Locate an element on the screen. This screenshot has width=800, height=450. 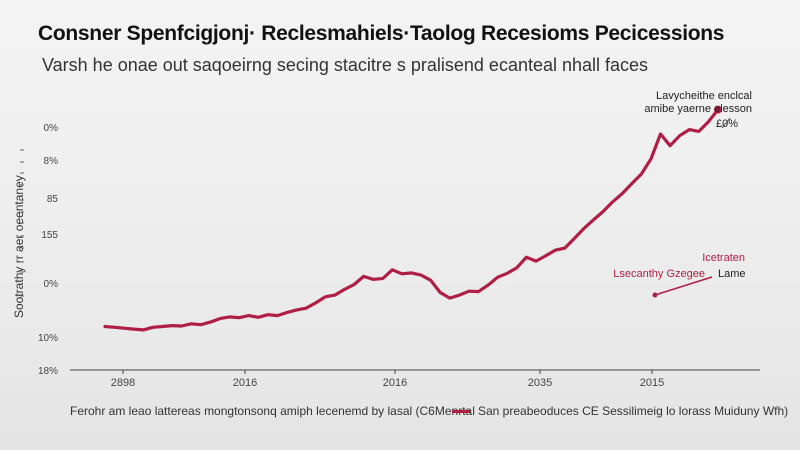
y-tick-label: 10% is located at coordinates (48, 338).